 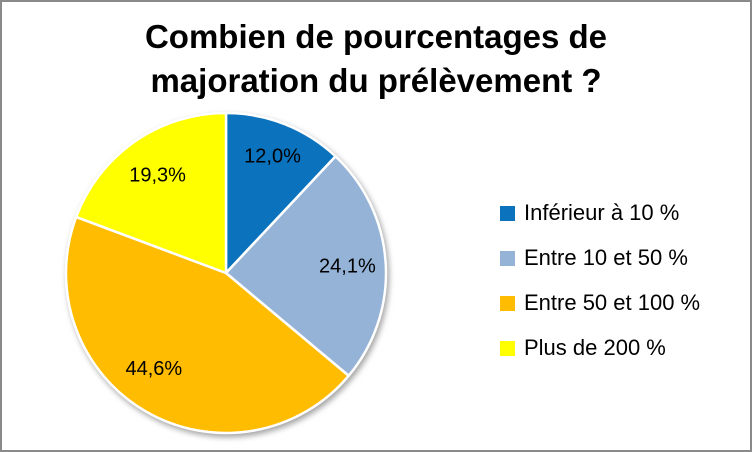 I want to click on legend-item-3: Plus de 200 %, so click(x=600, y=347).